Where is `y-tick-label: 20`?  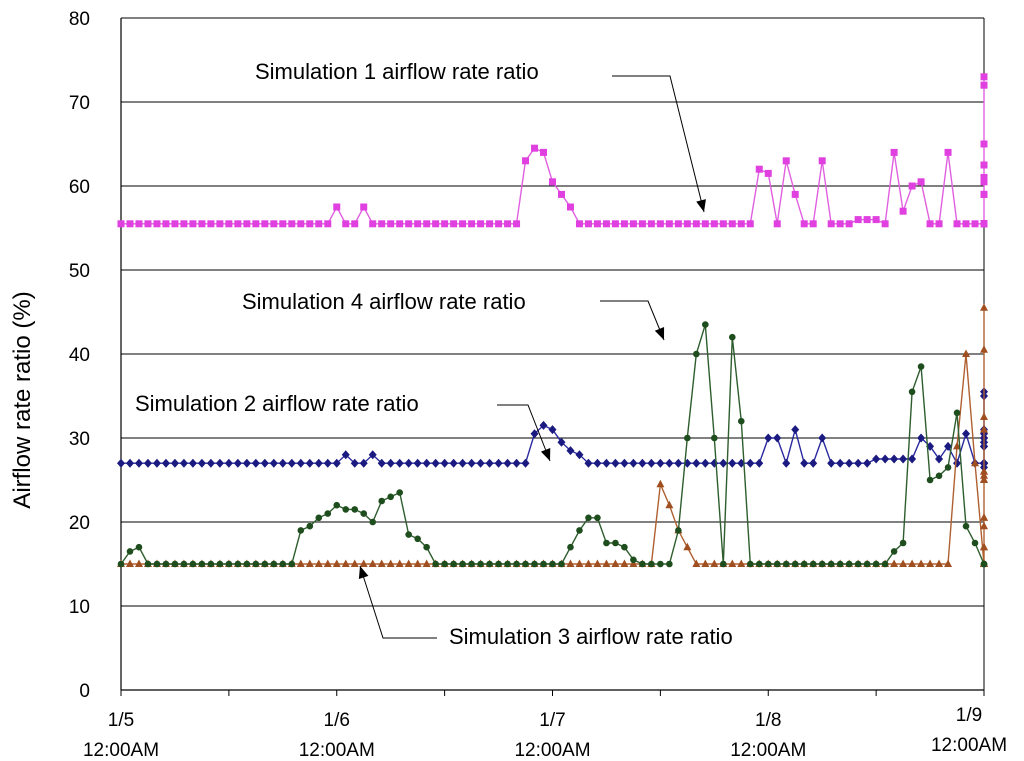
y-tick-label: 20 is located at coordinates (79, 523).